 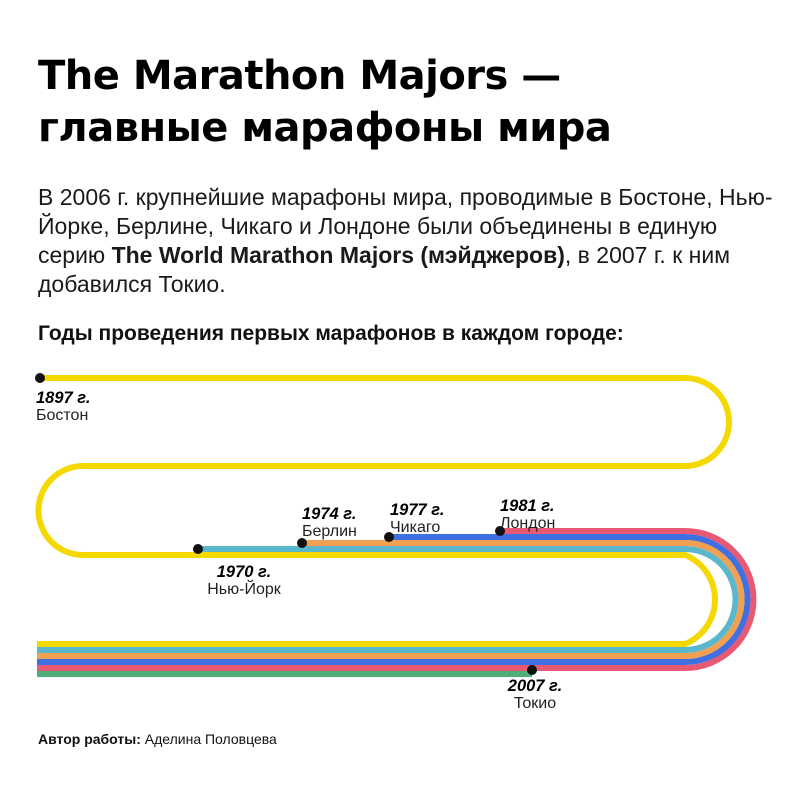 I want to click on marathon-label-3: 1974 г. Берлин, so click(x=329, y=523).